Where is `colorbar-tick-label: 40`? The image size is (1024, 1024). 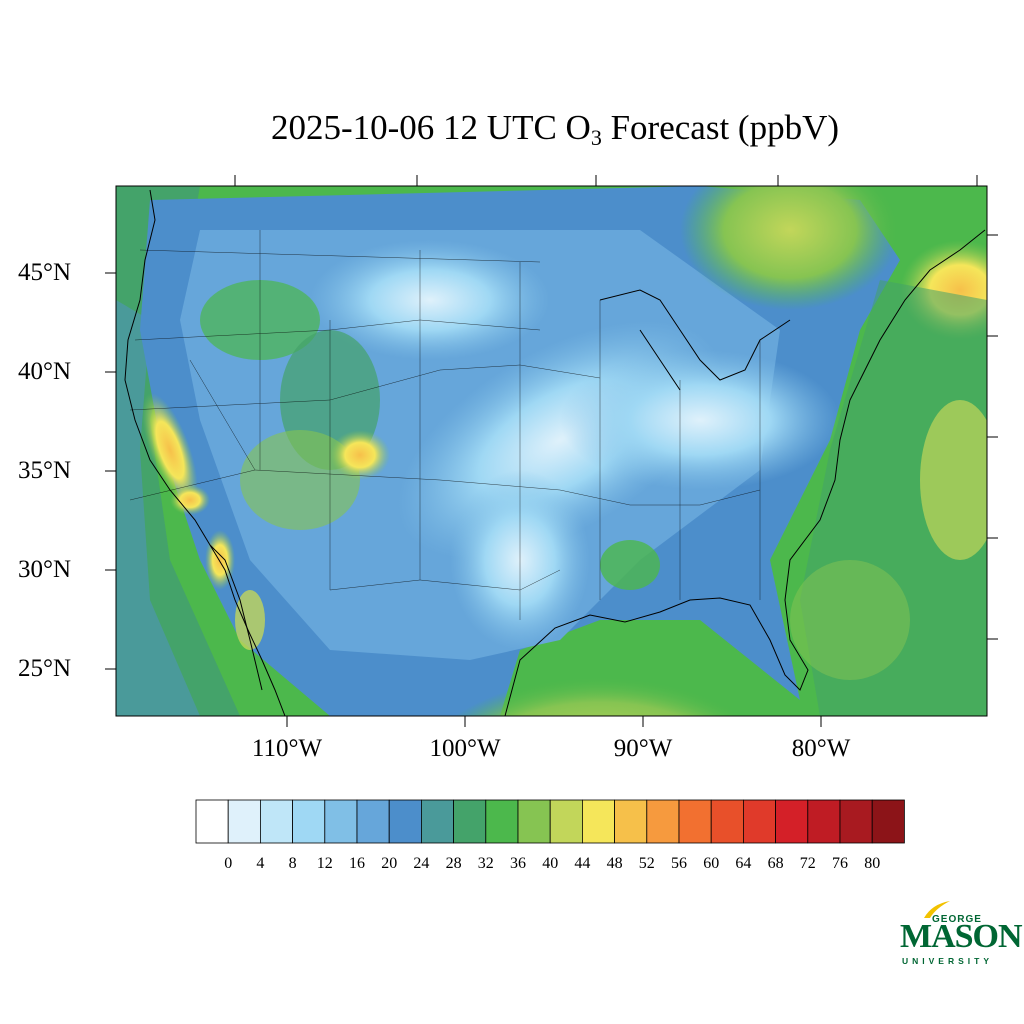 colorbar-tick-label: 40 is located at coordinates (550, 863).